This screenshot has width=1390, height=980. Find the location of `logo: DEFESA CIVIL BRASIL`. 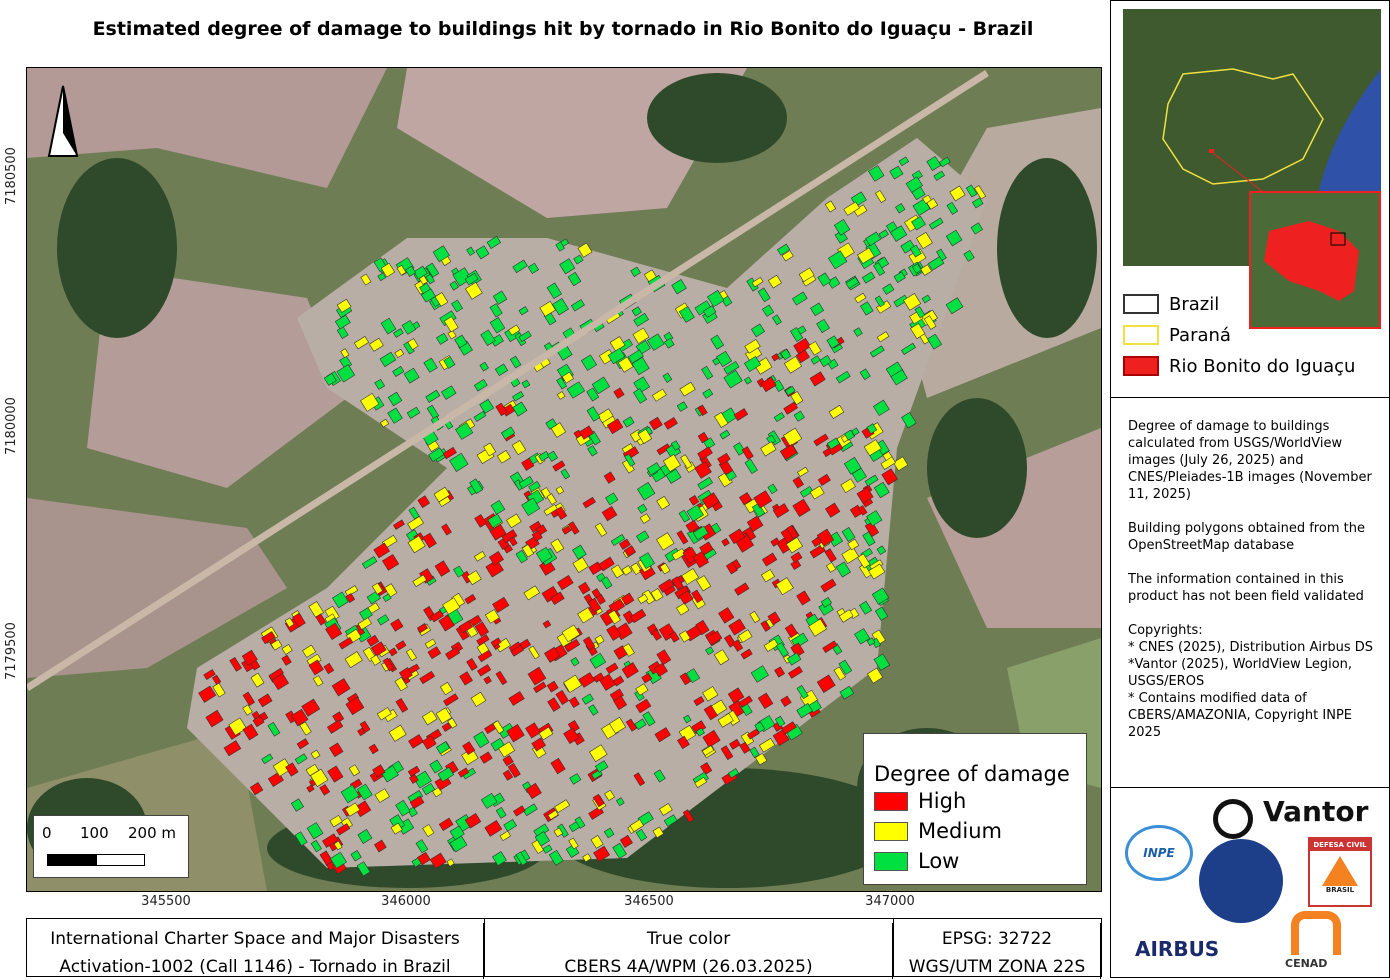

logo: DEFESA CIVIL BRASIL is located at coordinates (1340, 872).